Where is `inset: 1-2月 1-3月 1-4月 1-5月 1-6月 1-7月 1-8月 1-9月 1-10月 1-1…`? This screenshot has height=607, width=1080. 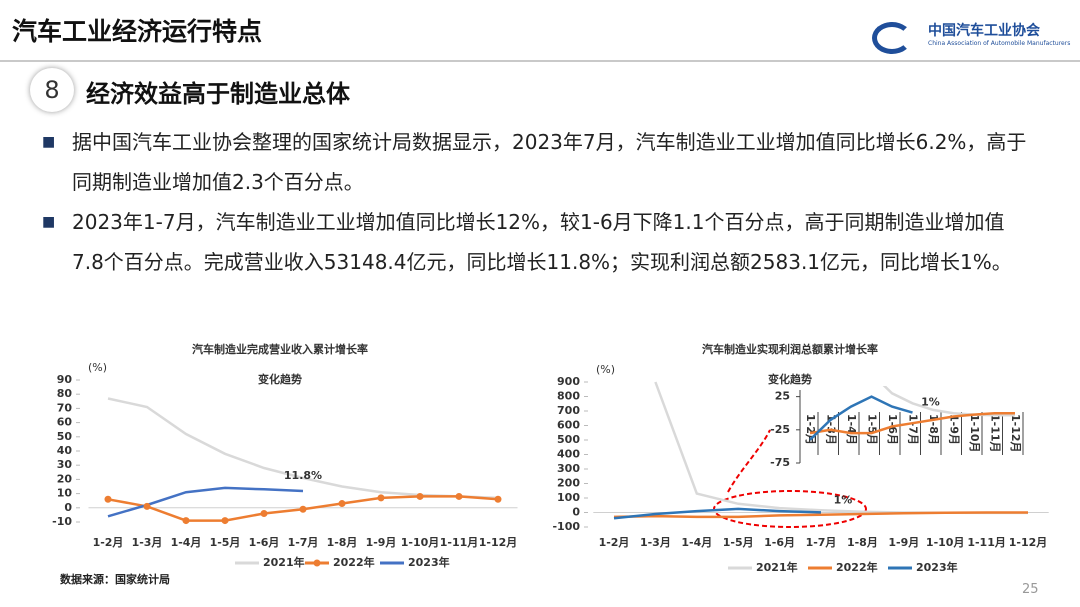
inset: 1-2月 1-3月 1-4月 1-5月 1-6月 1-7月 1-8月 1-9月 1-10月 1-1… is located at coordinates (914, 420).